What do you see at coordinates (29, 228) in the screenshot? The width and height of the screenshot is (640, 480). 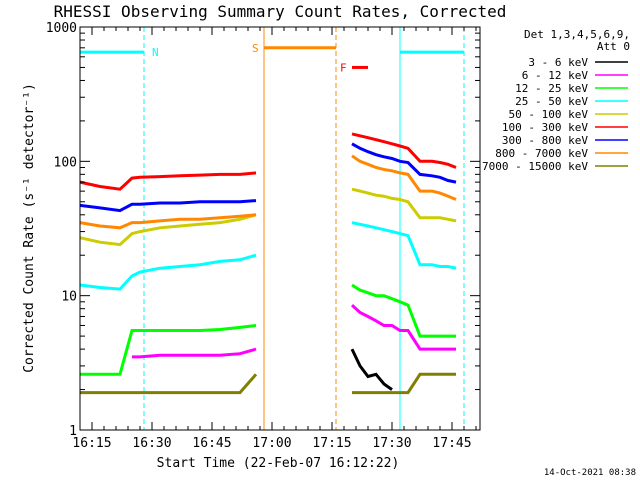 I see `y-axis-label: Corrected Count Rate (s⁻¹ detector⁻¹)` at bounding box center [29, 228].